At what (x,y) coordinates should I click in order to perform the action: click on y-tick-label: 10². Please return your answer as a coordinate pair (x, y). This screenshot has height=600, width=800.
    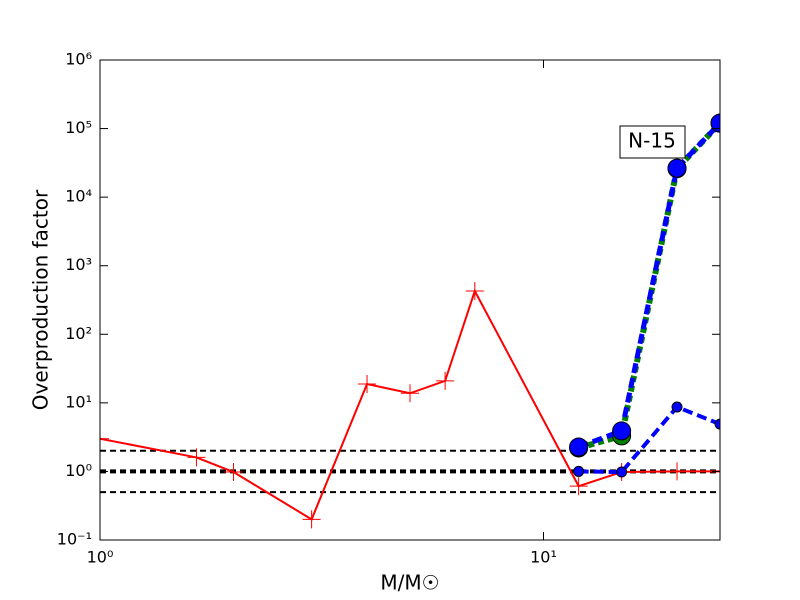
    Looking at the image, I should click on (78, 333).